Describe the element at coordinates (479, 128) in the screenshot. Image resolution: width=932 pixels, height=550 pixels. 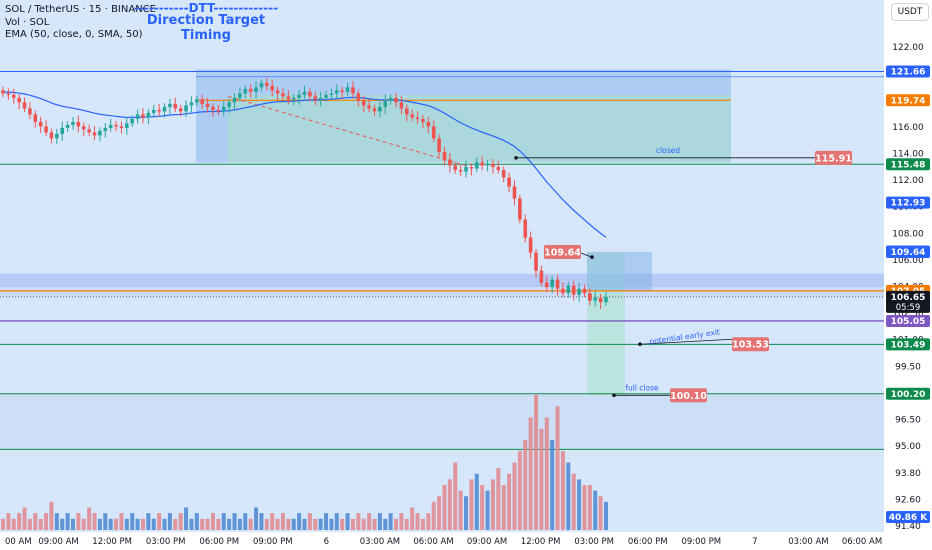
I see `trade-zone-profit` at that location.